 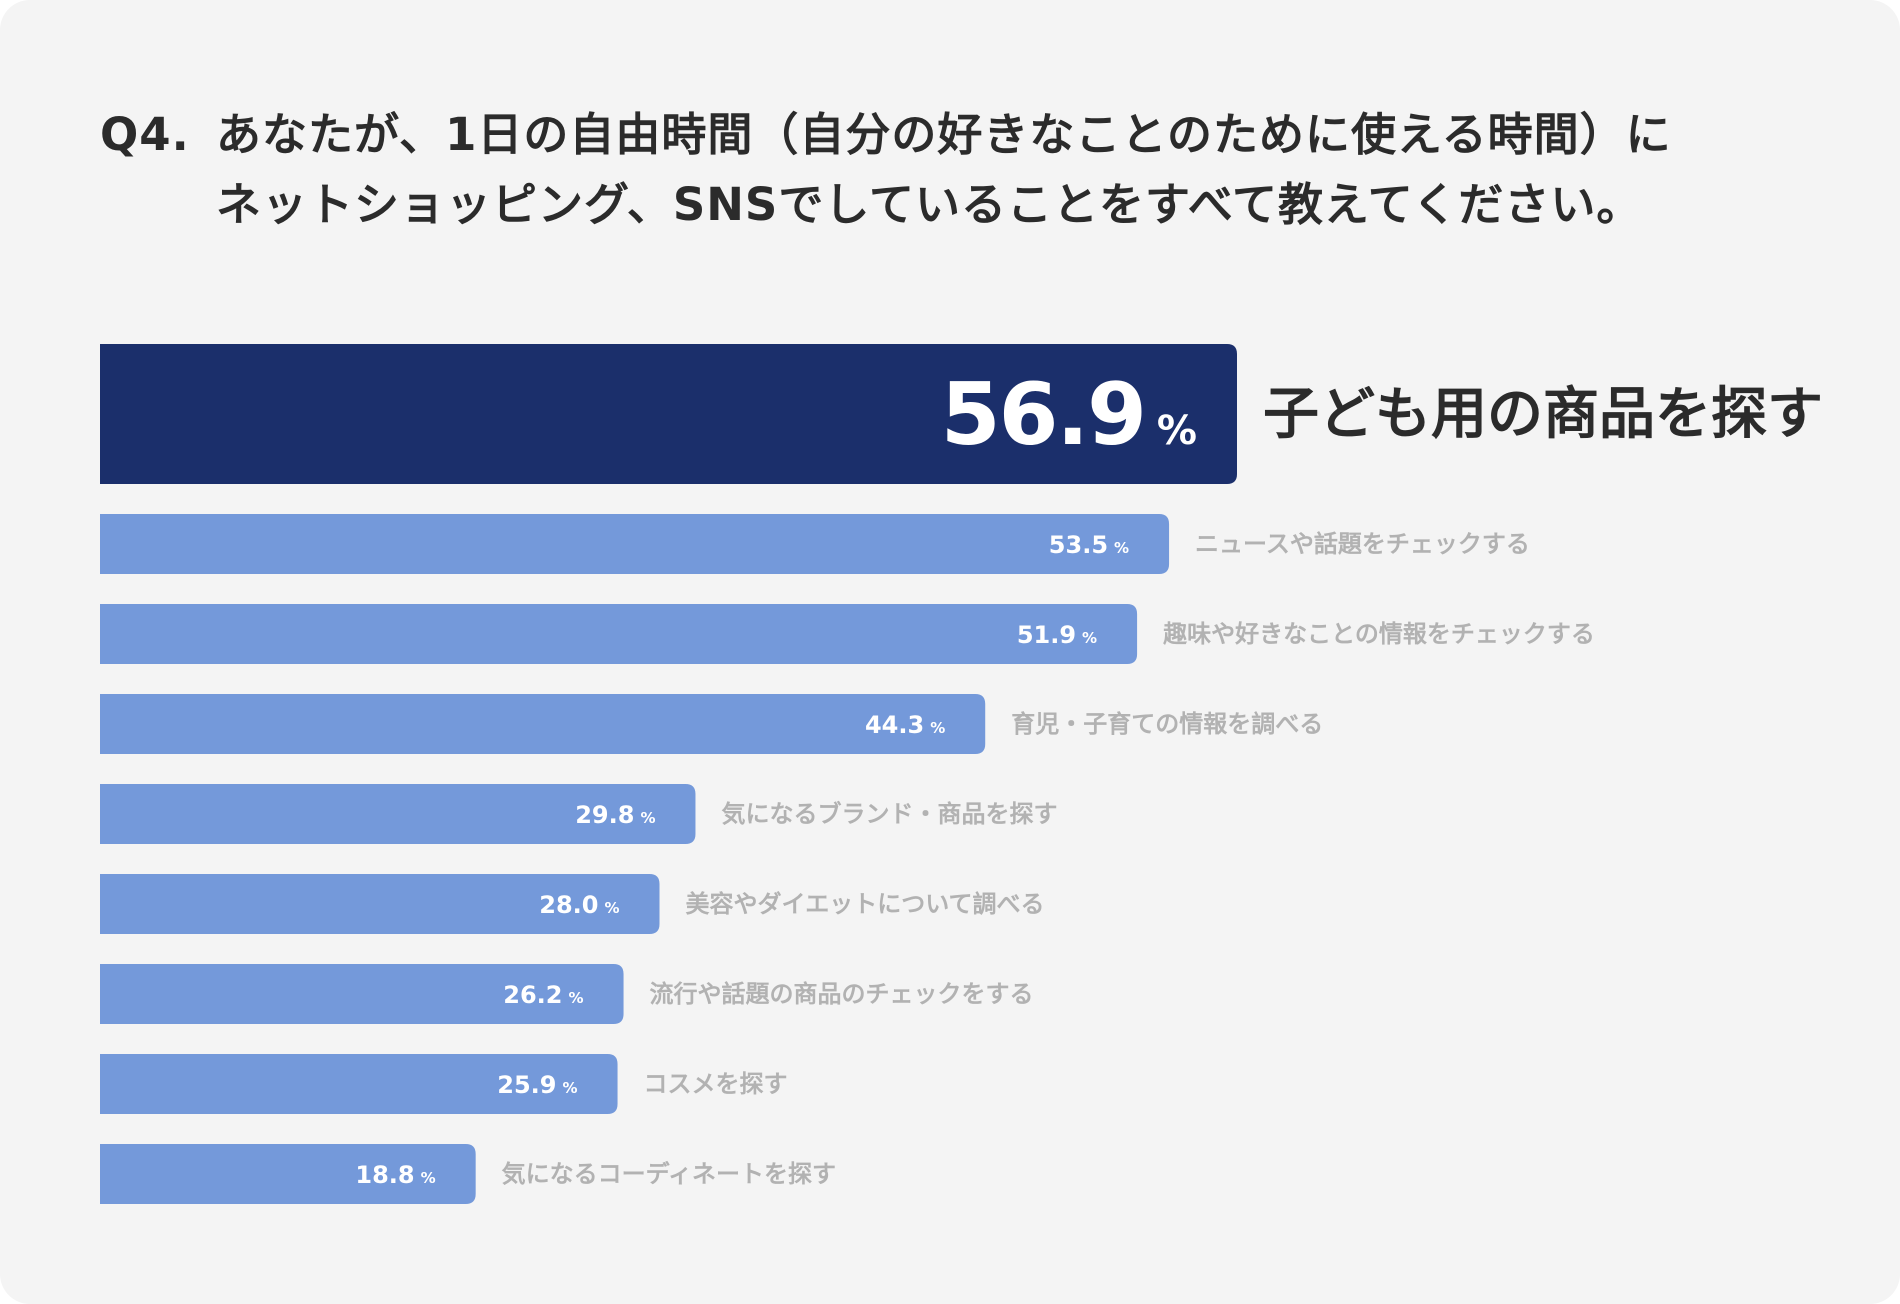 What do you see at coordinates (842, 994) in the screenshot?
I see `bar-category-label: 流行や話題の商品のチェックをする` at bounding box center [842, 994].